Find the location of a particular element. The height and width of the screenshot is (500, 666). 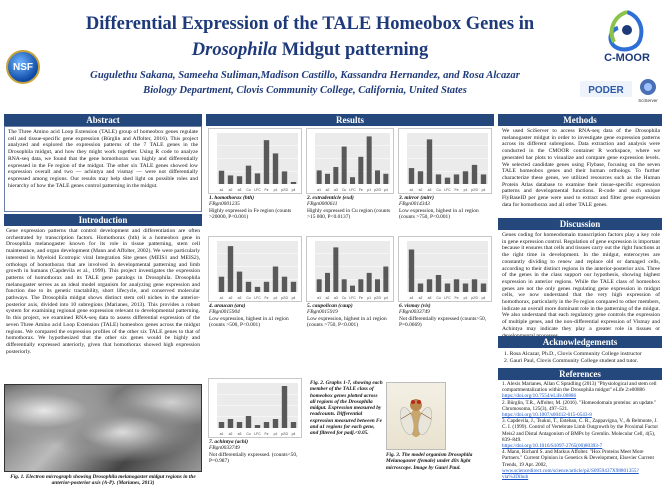

x-tick-label: LFC is located at coordinates (257, 434).